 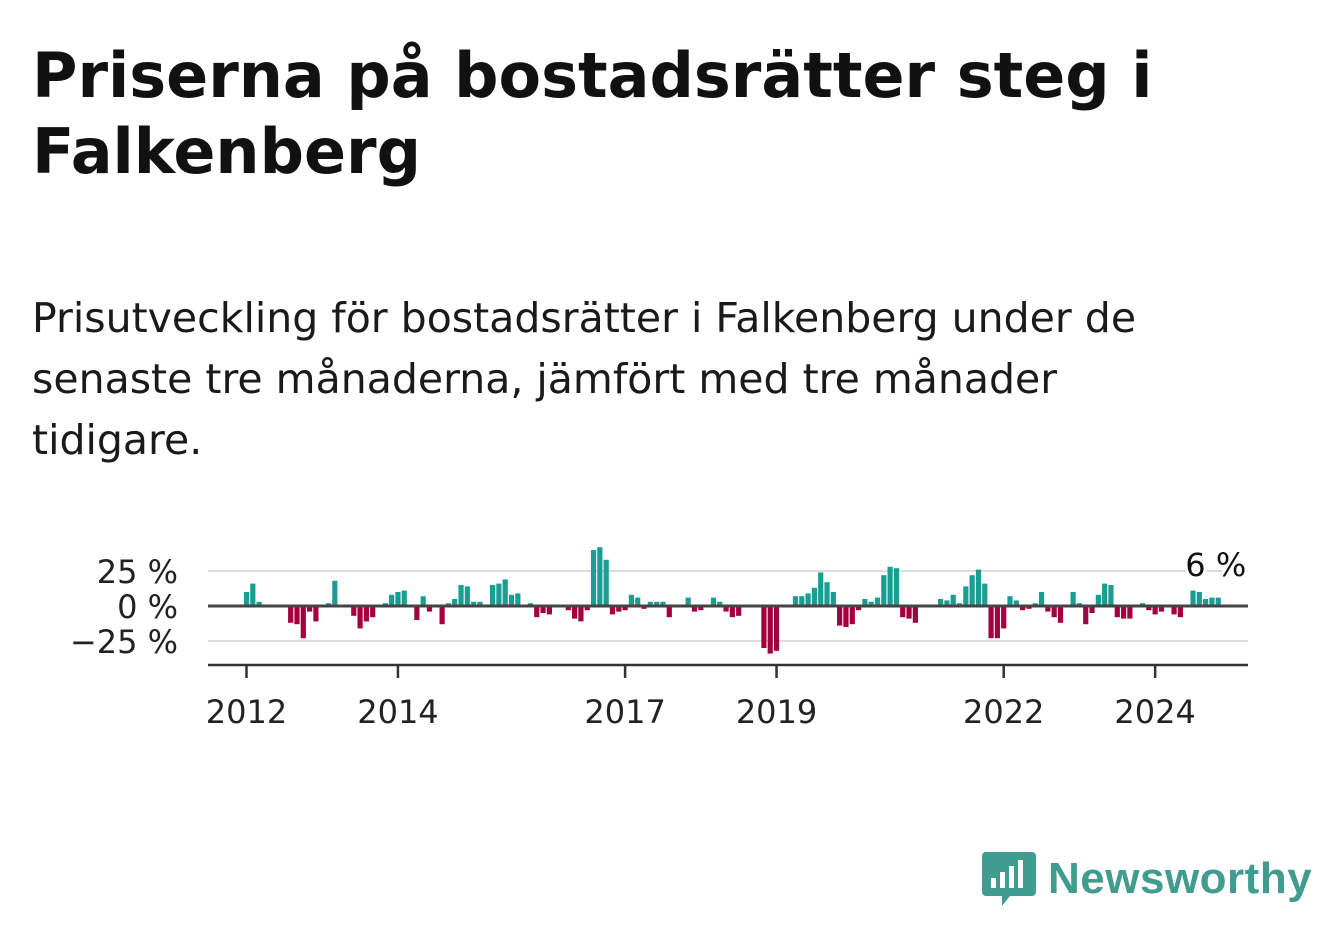 I want to click on bars, so click(x=732, y=600).